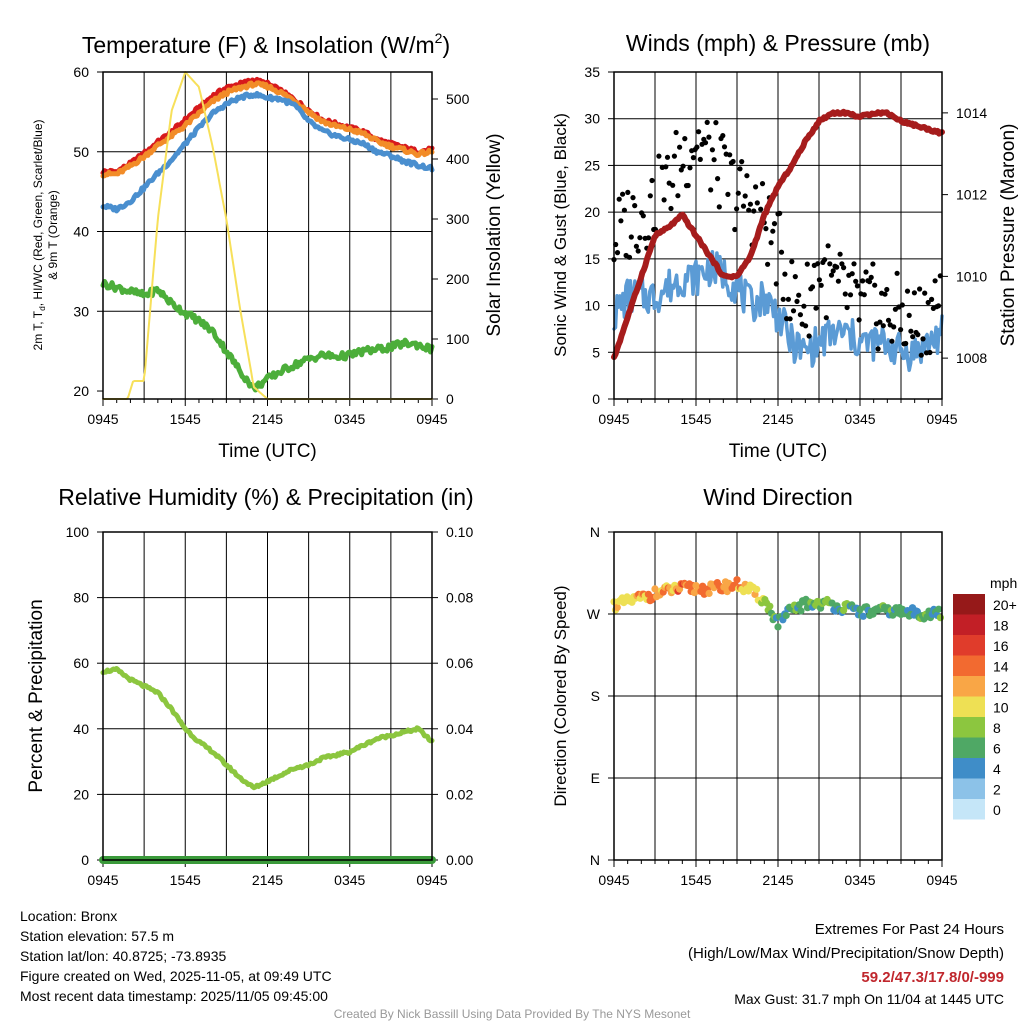 The height and width of the screenshot is (1024, 1024). Describe the element at coordinates (909, 929) in the screenshot. I see `extremes-title: Extremes For Past 24 Hours` at that location.